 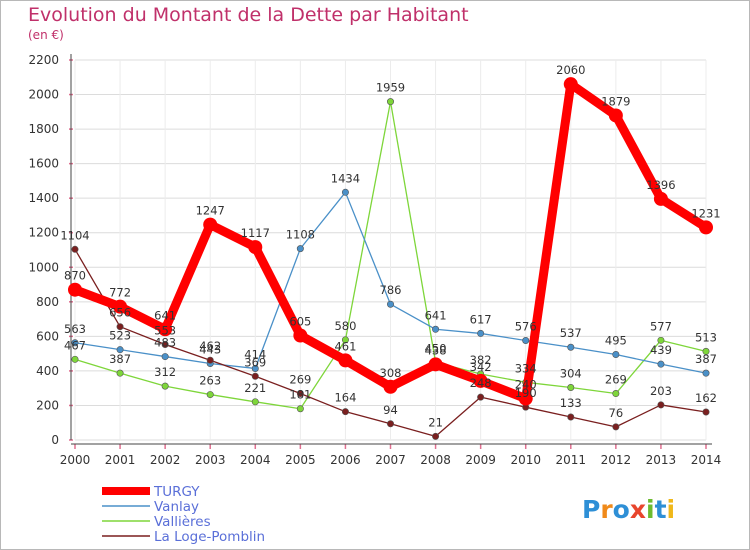 What do you see at coordinates (480, 460) in the screenshot?
I see `x-tick-label: 2009` at bounding box center [480, 460].